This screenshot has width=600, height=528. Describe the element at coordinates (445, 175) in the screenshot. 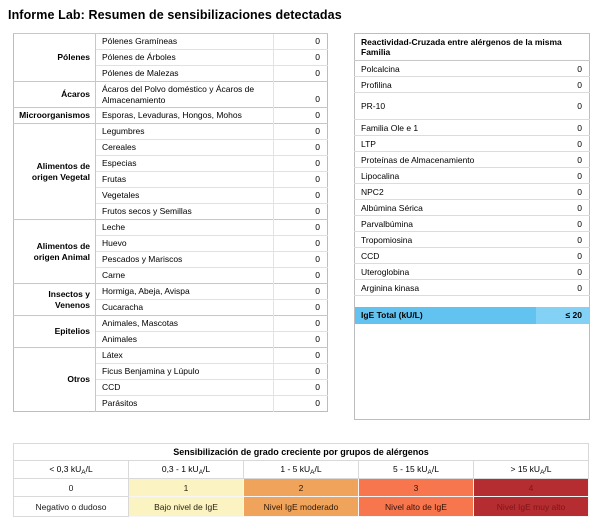

I see `cross-allergen-label: Lipocalina` at that location.